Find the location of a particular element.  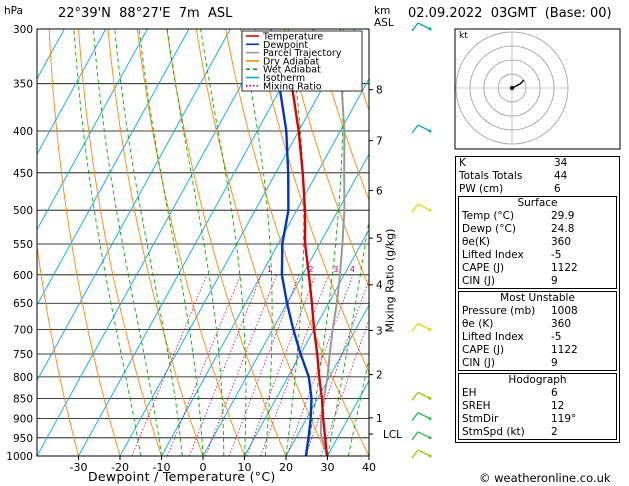

surface-row: Temp (°C) 29.9 is located at coordinates (518, 216).